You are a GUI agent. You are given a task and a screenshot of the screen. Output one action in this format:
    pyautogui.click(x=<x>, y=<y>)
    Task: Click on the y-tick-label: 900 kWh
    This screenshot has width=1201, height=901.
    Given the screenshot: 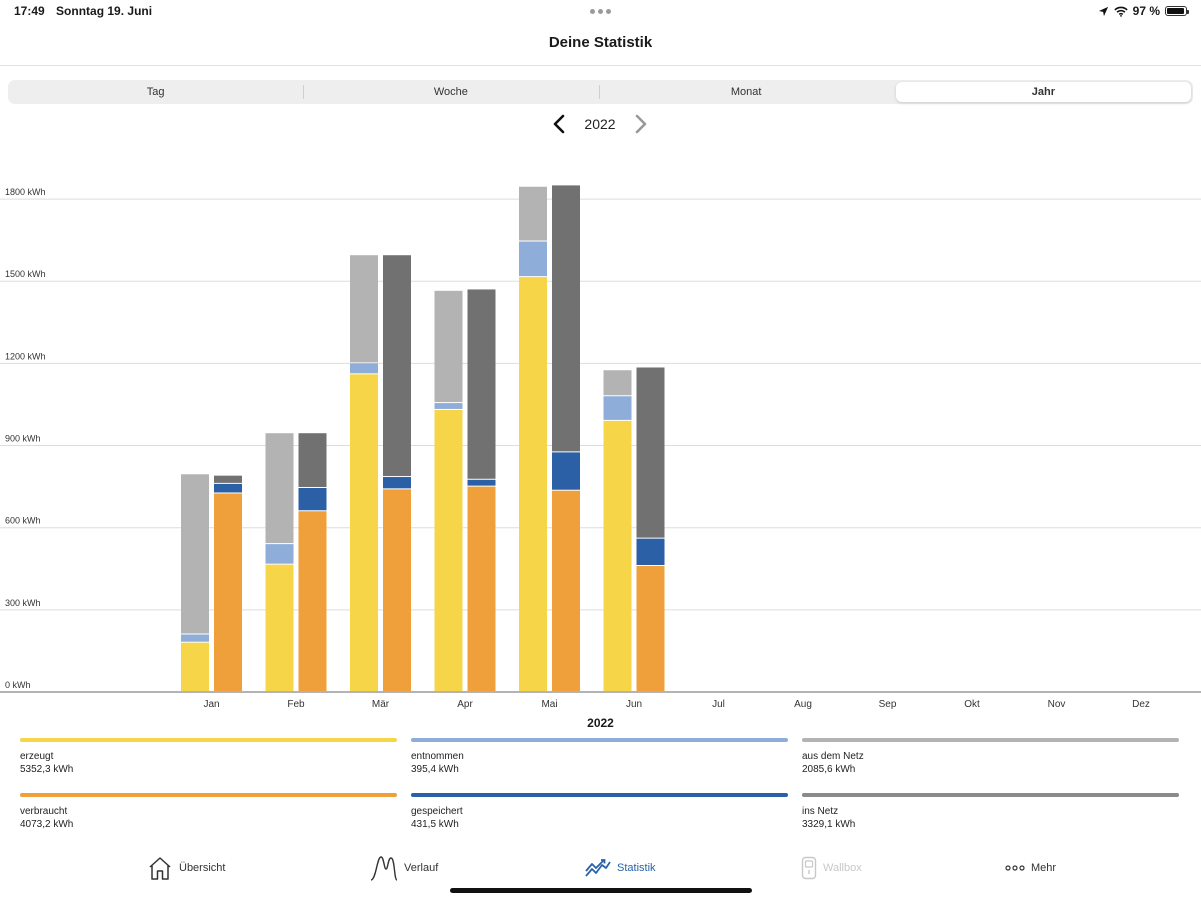 What is the action you would take?
    pyautogui.click(x=23, y=439)
    